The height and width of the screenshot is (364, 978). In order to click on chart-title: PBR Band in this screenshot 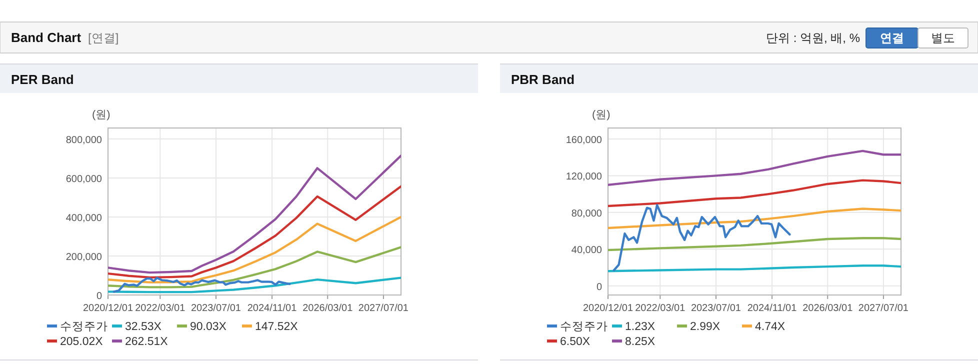, I will do `click(543, 79)`.